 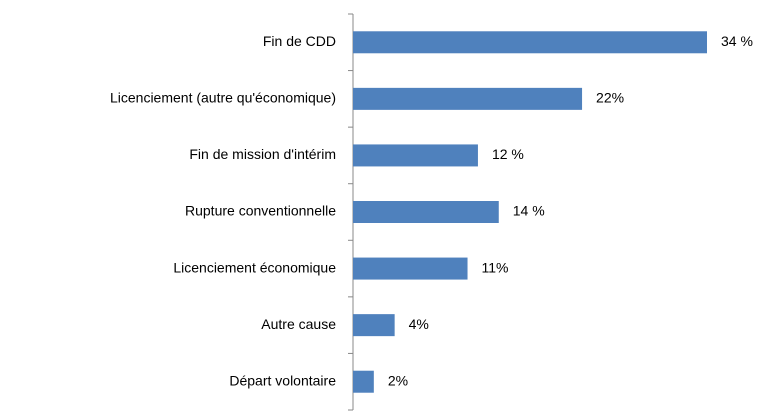 What do you see at coordinates (529, 211) in the screenshot?
I see `data-label: 14 %` at bounding box center [529, 211].